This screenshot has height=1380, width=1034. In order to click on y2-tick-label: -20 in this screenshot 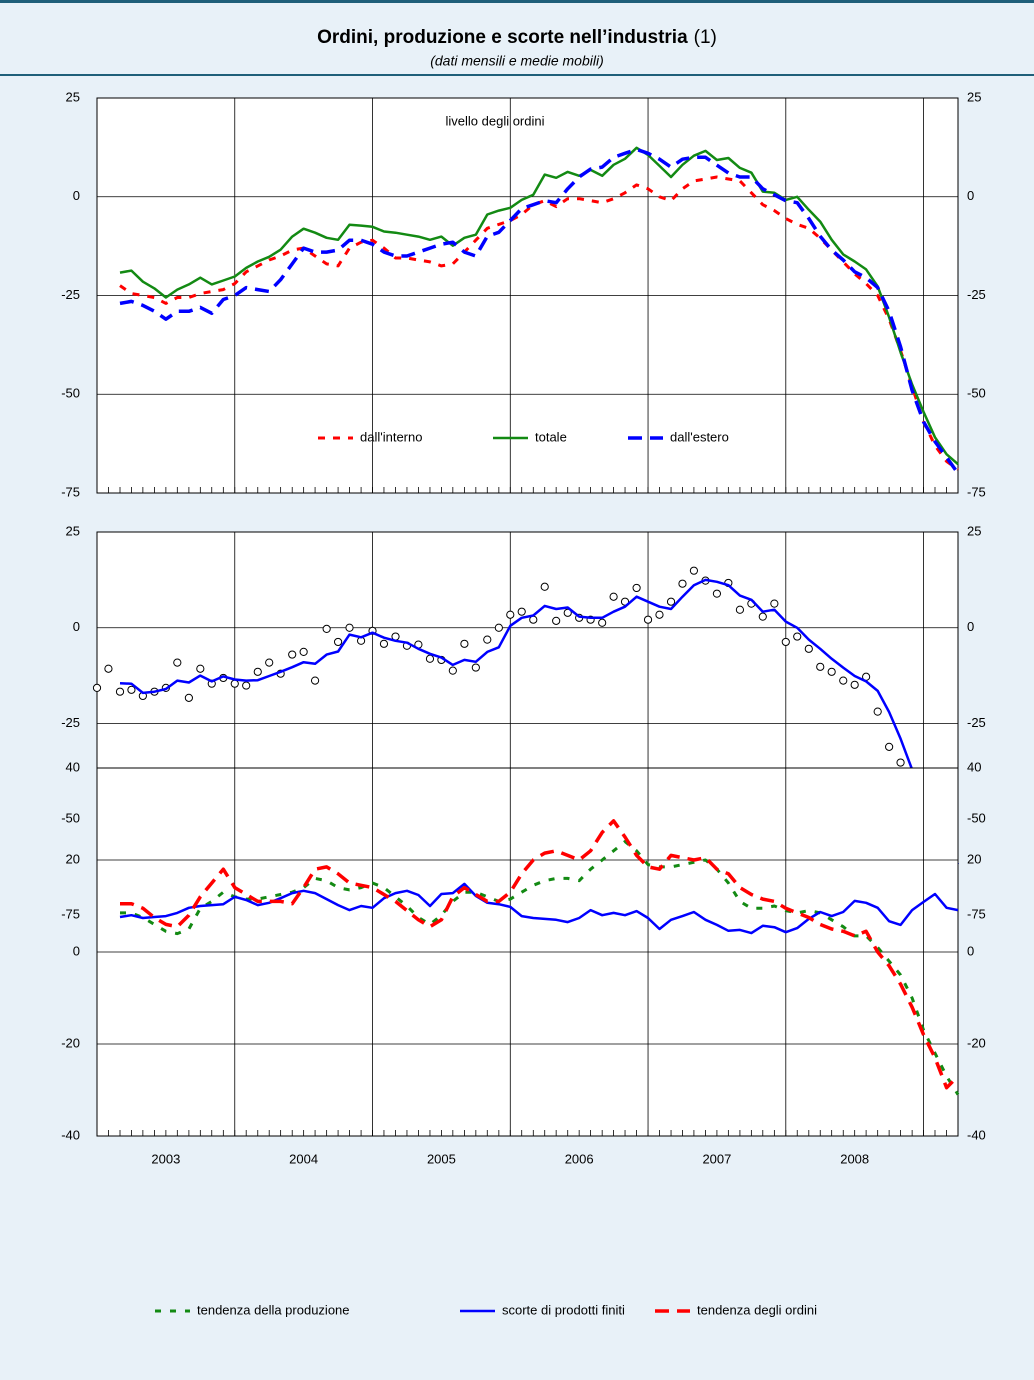, I will do `click(976, 1042)`.